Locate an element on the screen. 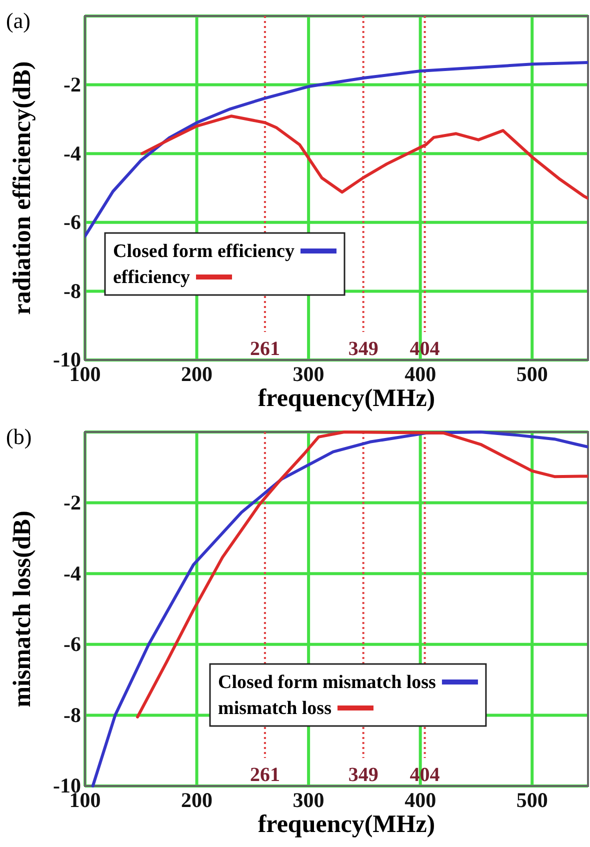 Image resolution: width=590 pixels, height=847 pixels. legend-label: Closed form mismatch loss is located at coordinates (327, 682).